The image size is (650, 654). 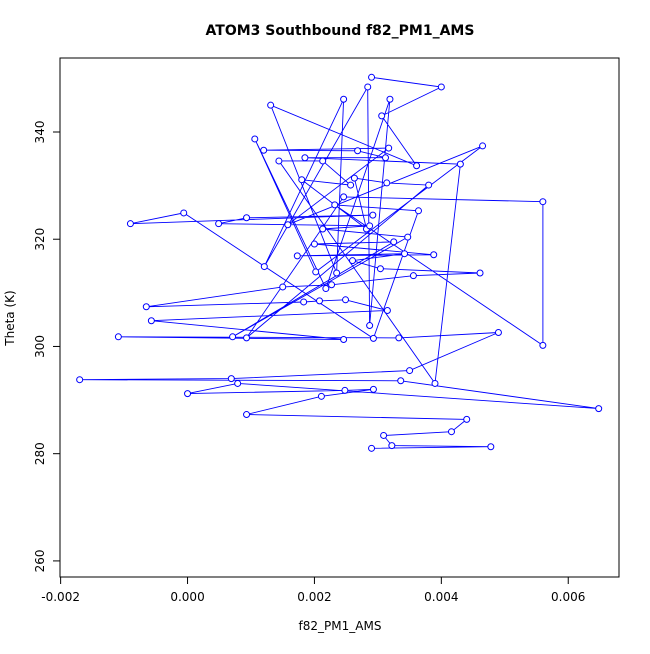 I want to click on y-tick-label: 260, so click(x=40, y=560).